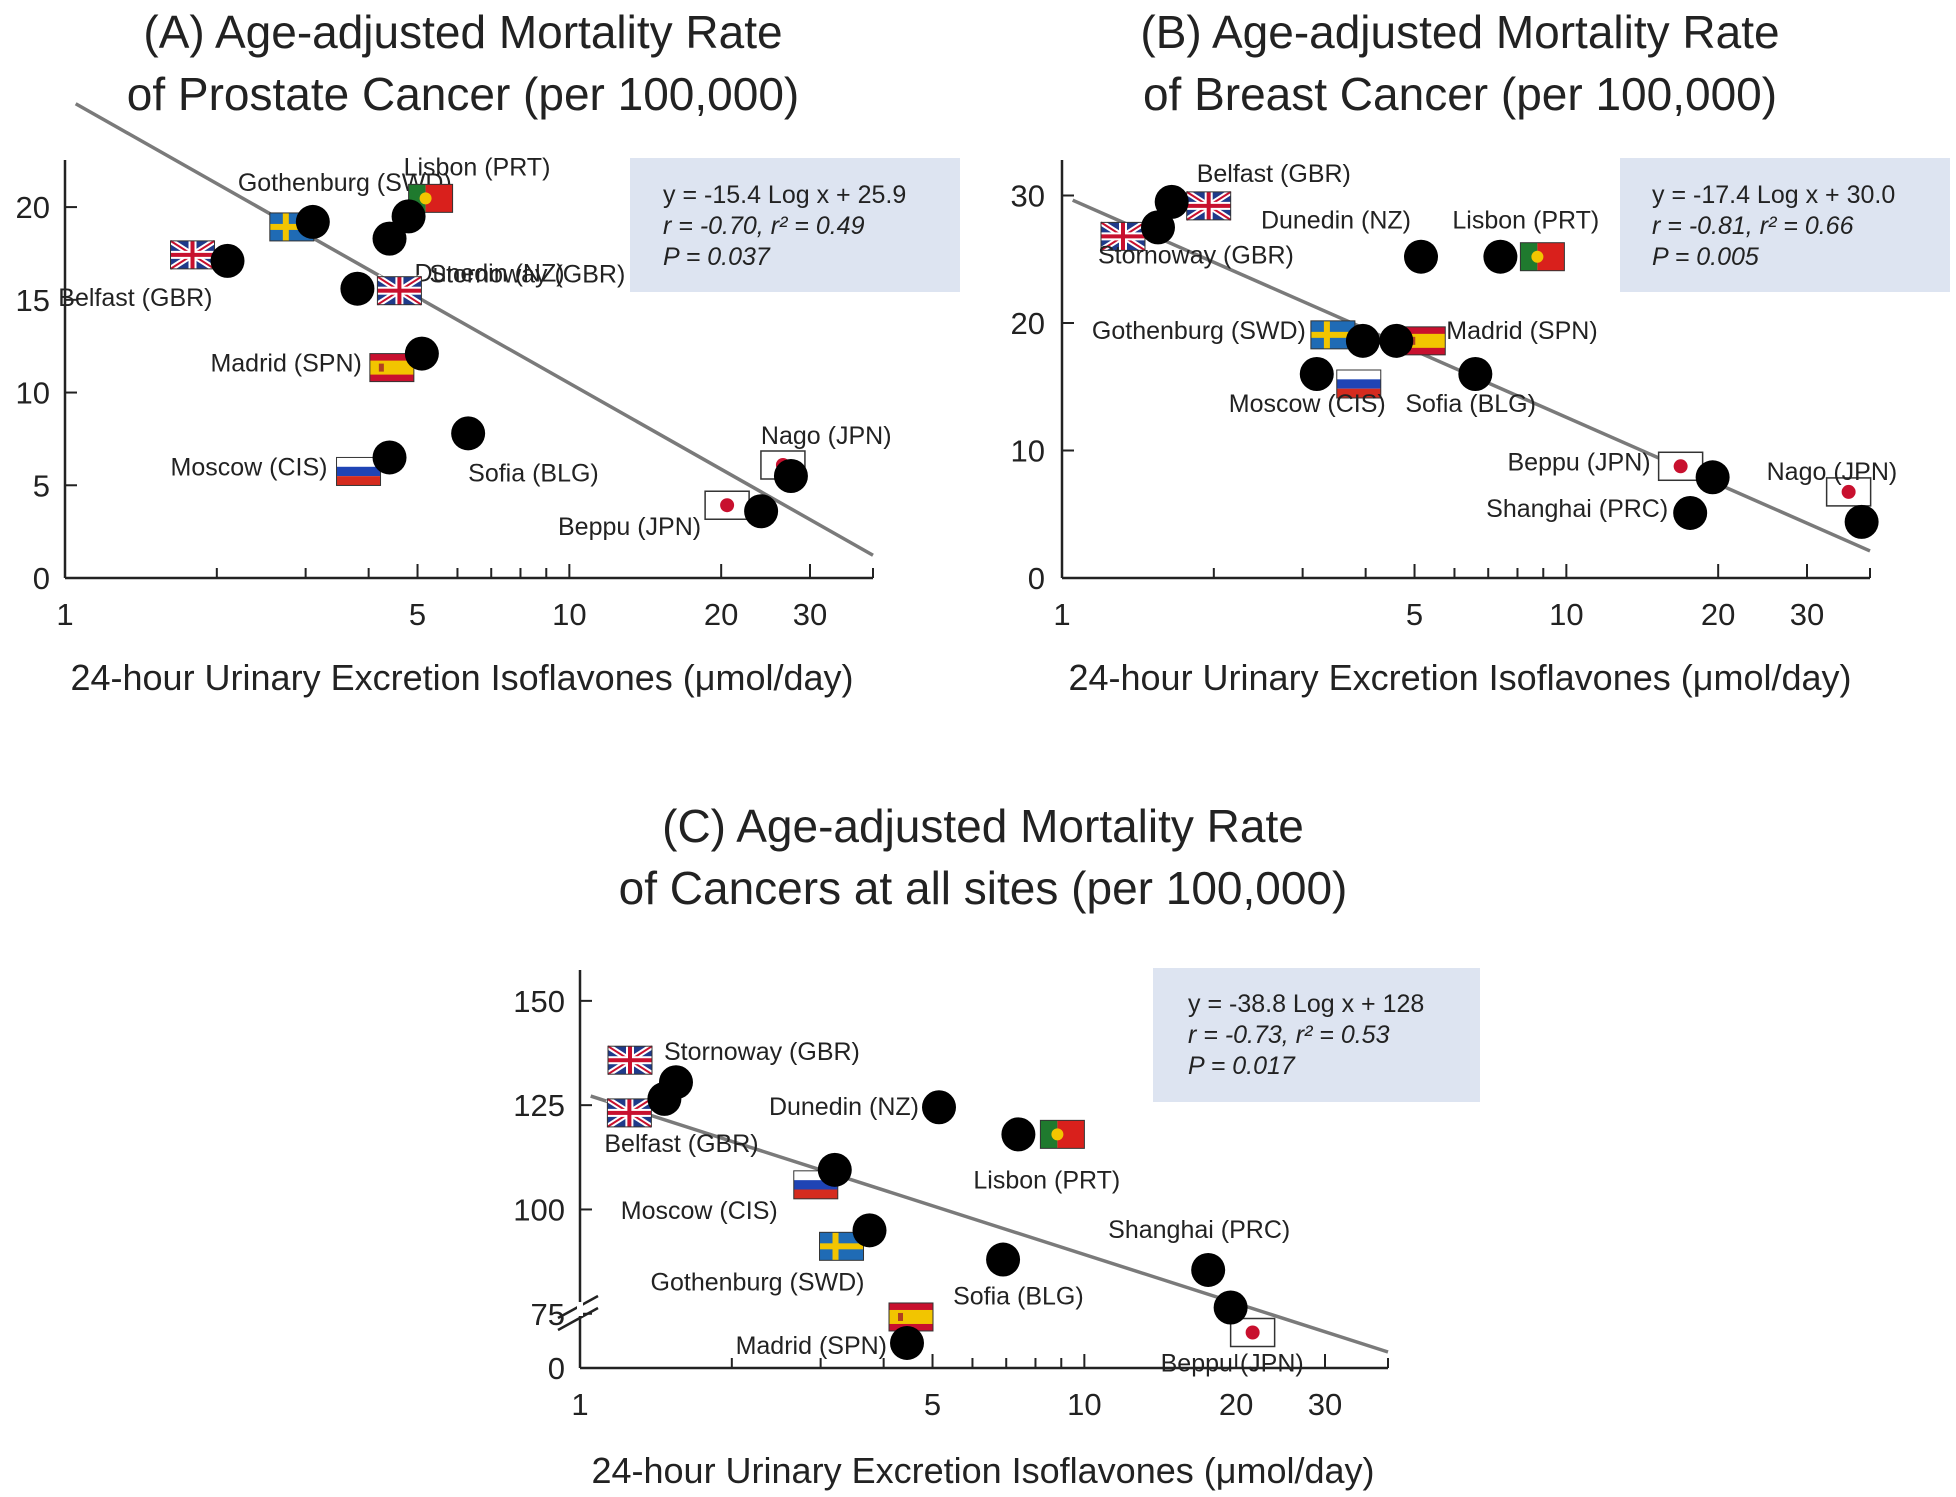 The image size is (1956, 1497). I want to click on panel-b-stats-box, so click(1785, 225).